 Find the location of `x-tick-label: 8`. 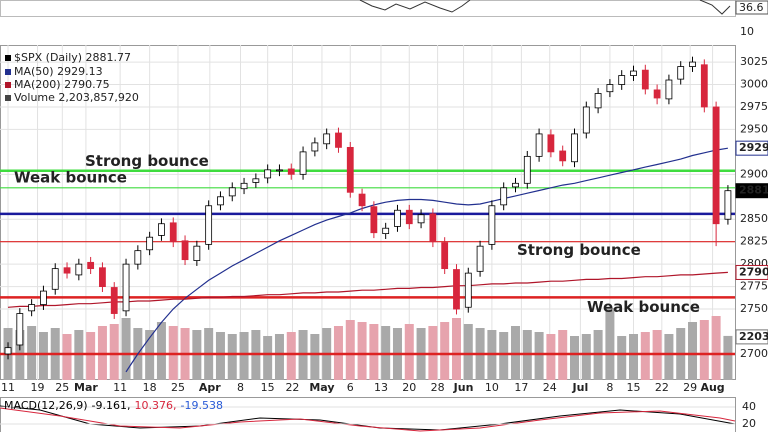

x-tick-label: 8 is located at coordinates (240, 387).